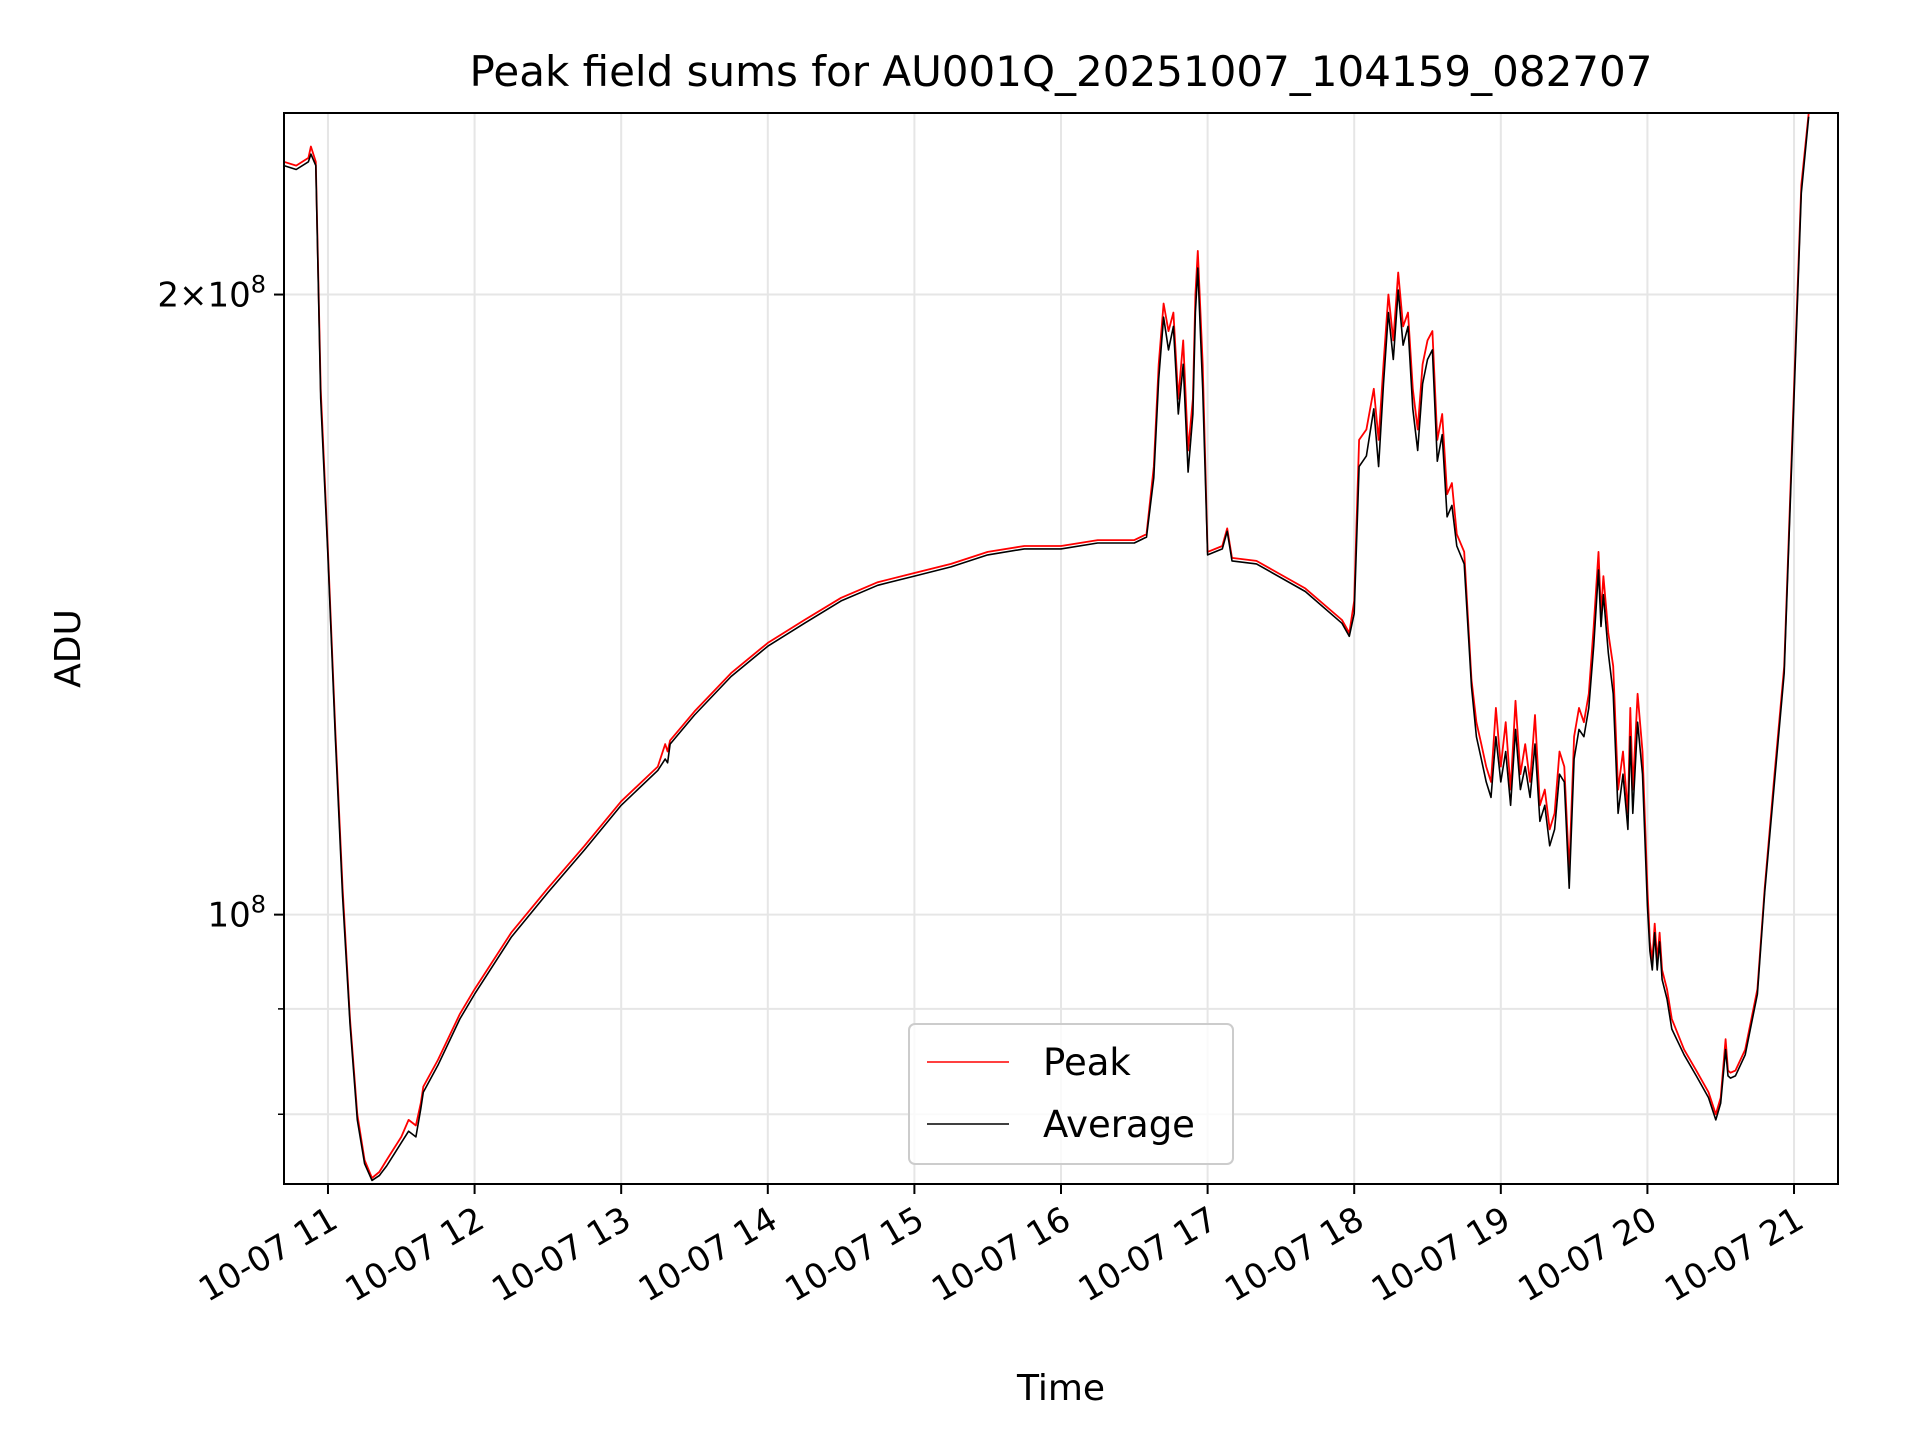 Image resolution: width=1920 pixels, height=1440 pixels. What do you see at coordinates (211, 293) in the screenshot?
I see `y-tick-label: 2×108` at bounding box center [211, 293].